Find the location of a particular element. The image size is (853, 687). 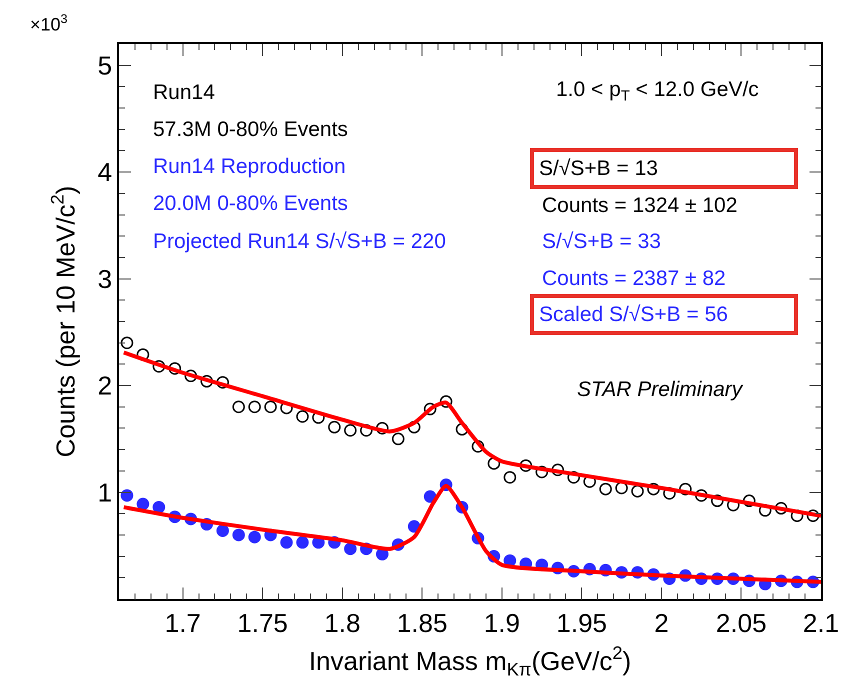

x-tick-label: 2.05 is located at coordinates (741, 623).